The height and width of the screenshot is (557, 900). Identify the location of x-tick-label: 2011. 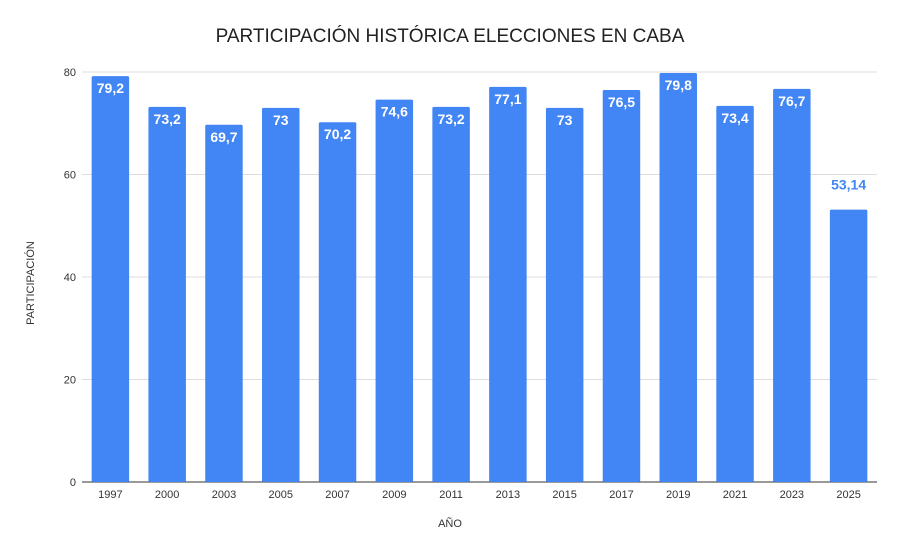
(451, 495).